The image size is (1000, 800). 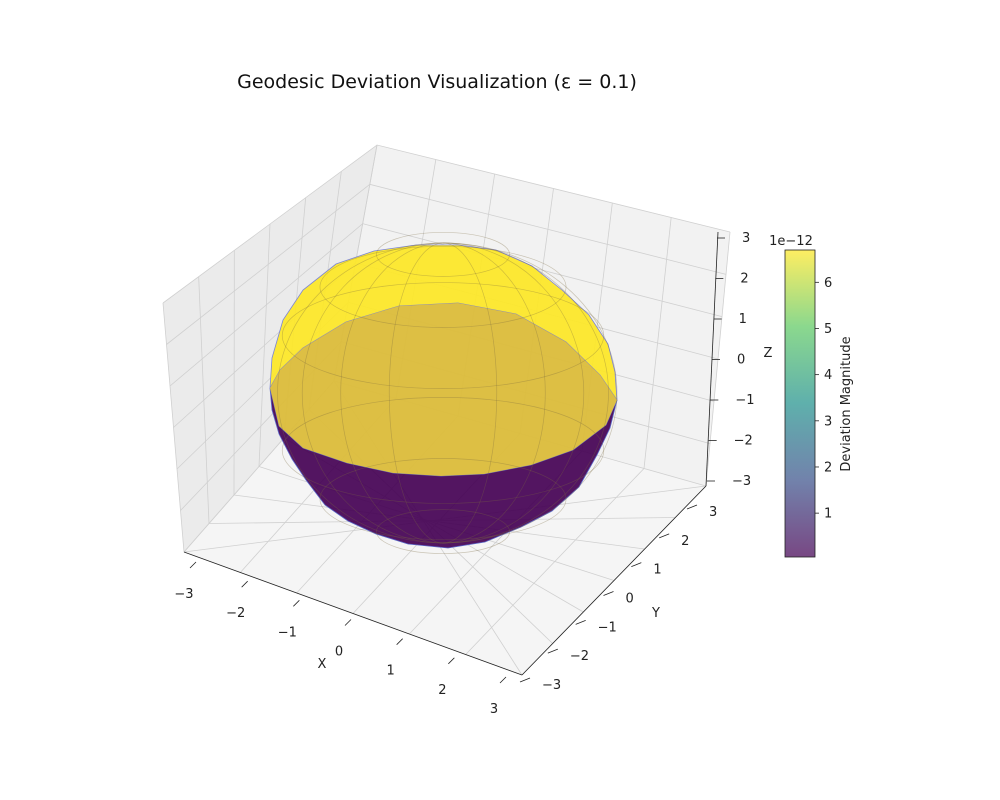 I want to click on y-tick-label: −1, so click(x=607, y=627).